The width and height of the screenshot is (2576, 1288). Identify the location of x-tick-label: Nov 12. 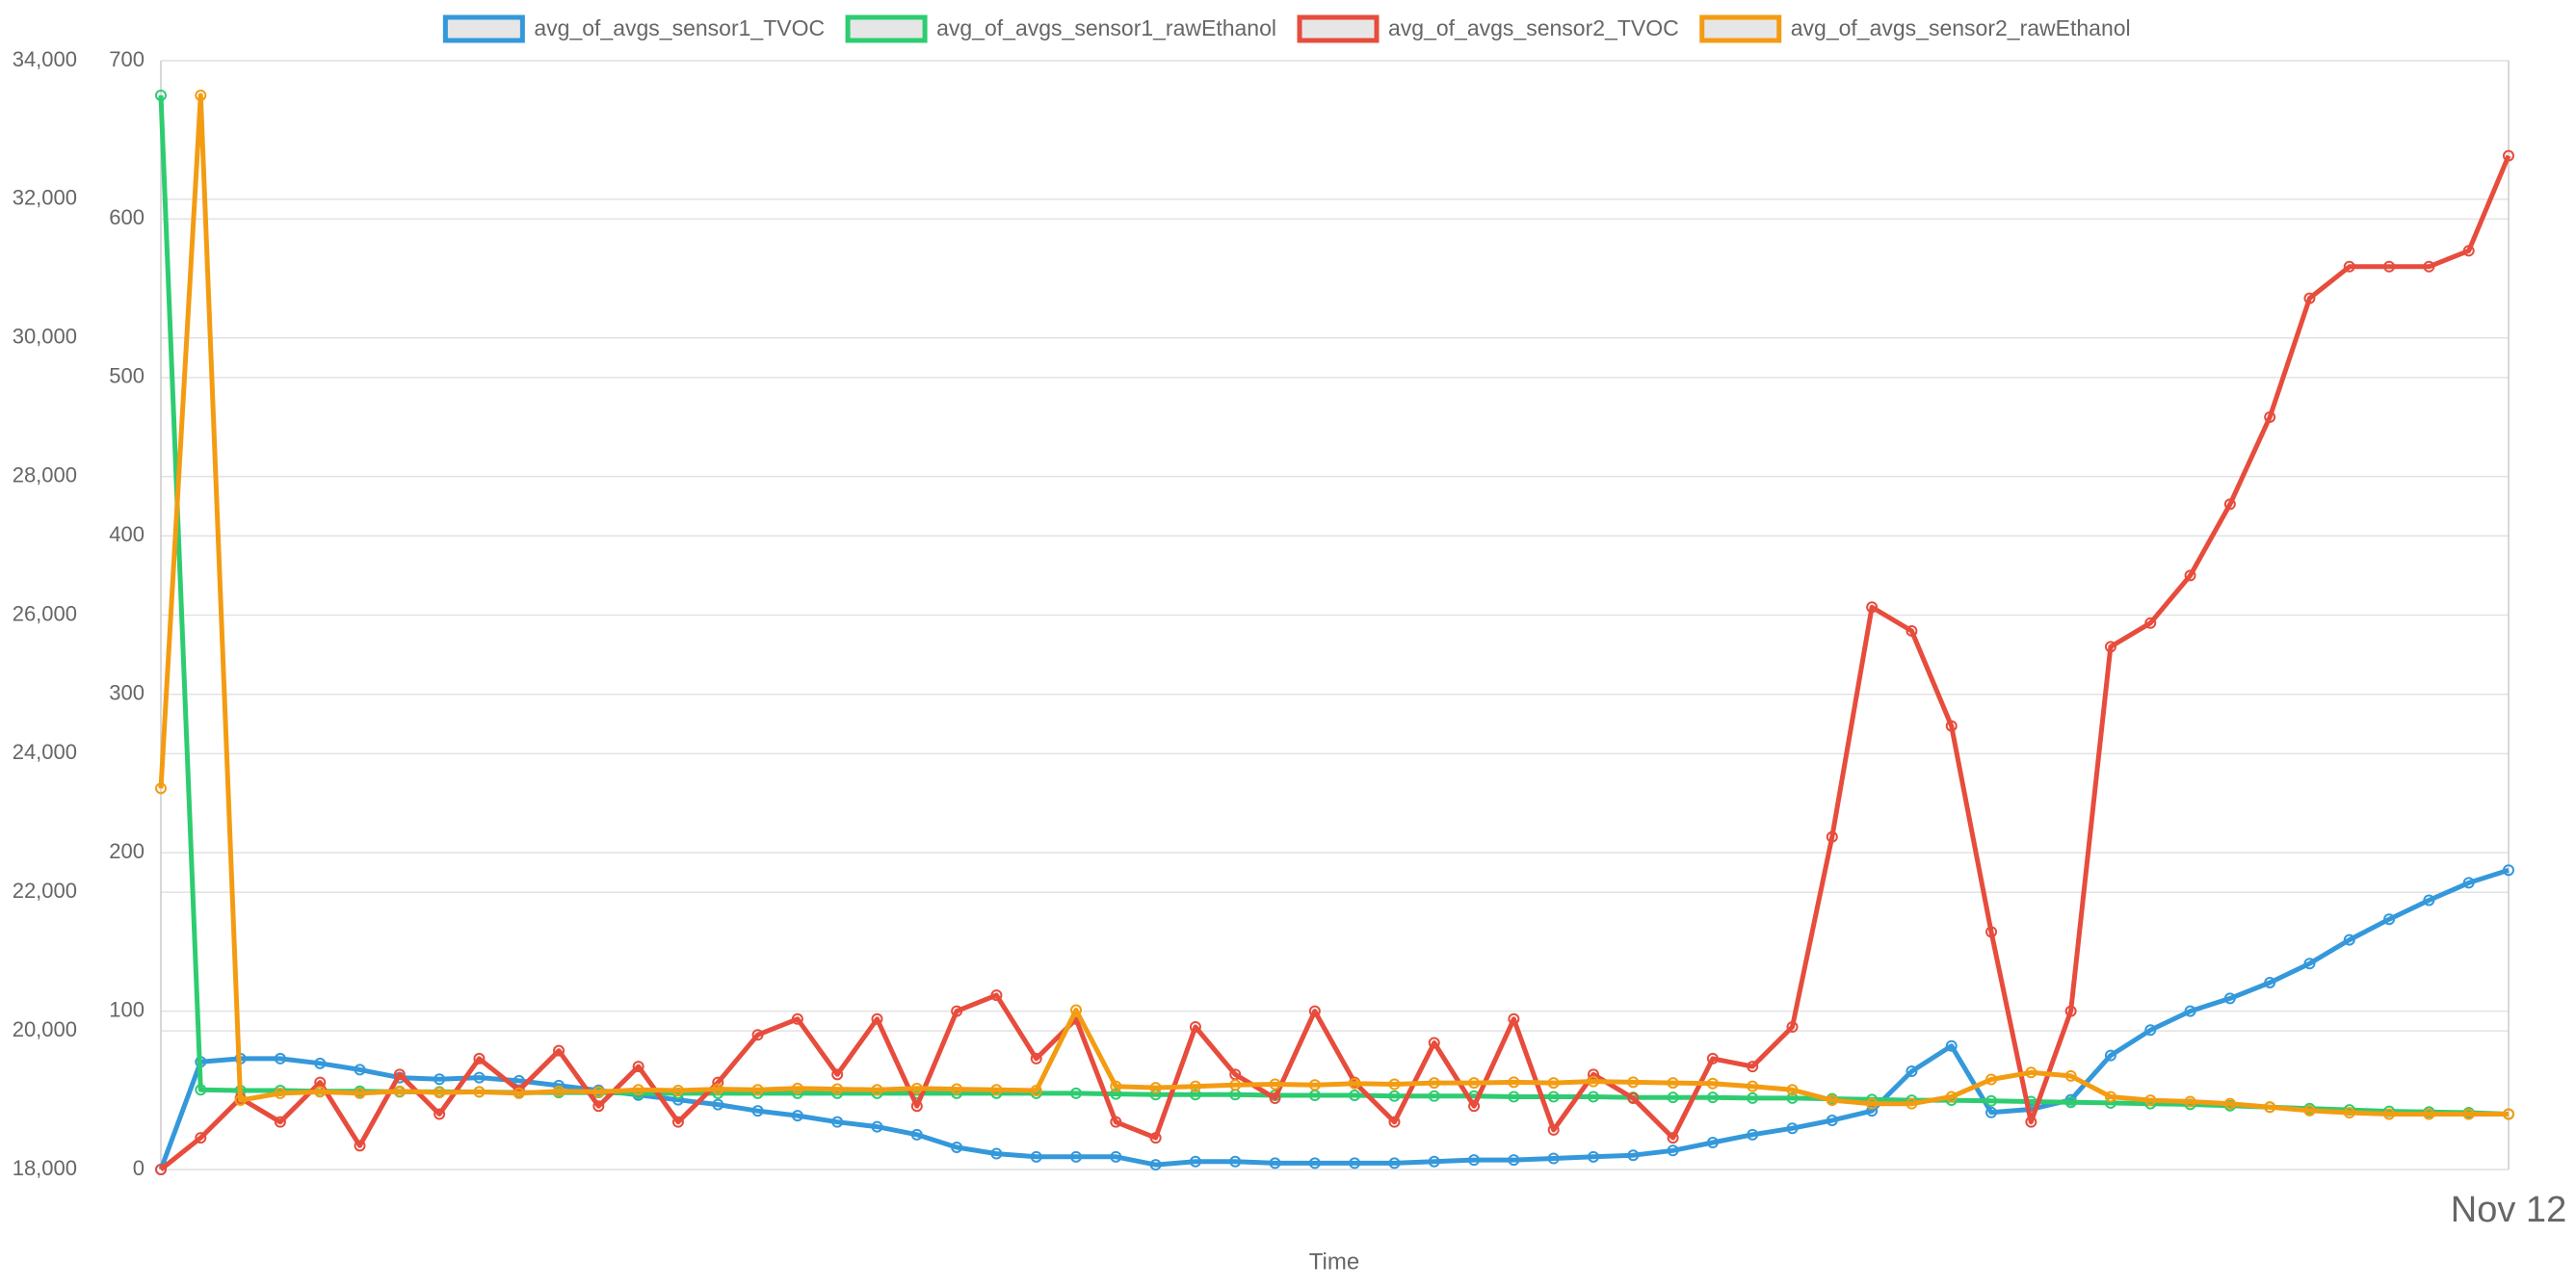
(2508, 1210).